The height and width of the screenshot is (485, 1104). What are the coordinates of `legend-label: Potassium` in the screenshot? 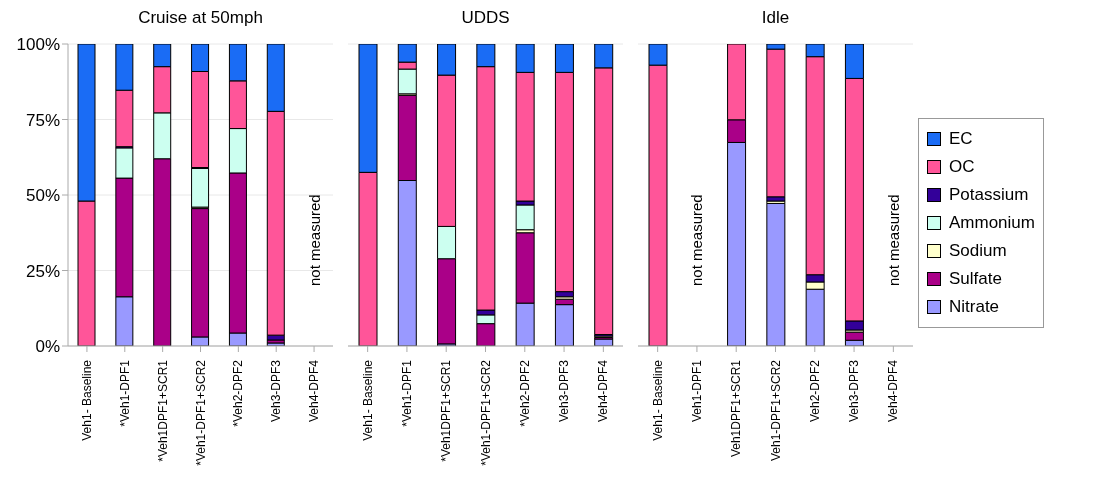 It's located at (989, 195).